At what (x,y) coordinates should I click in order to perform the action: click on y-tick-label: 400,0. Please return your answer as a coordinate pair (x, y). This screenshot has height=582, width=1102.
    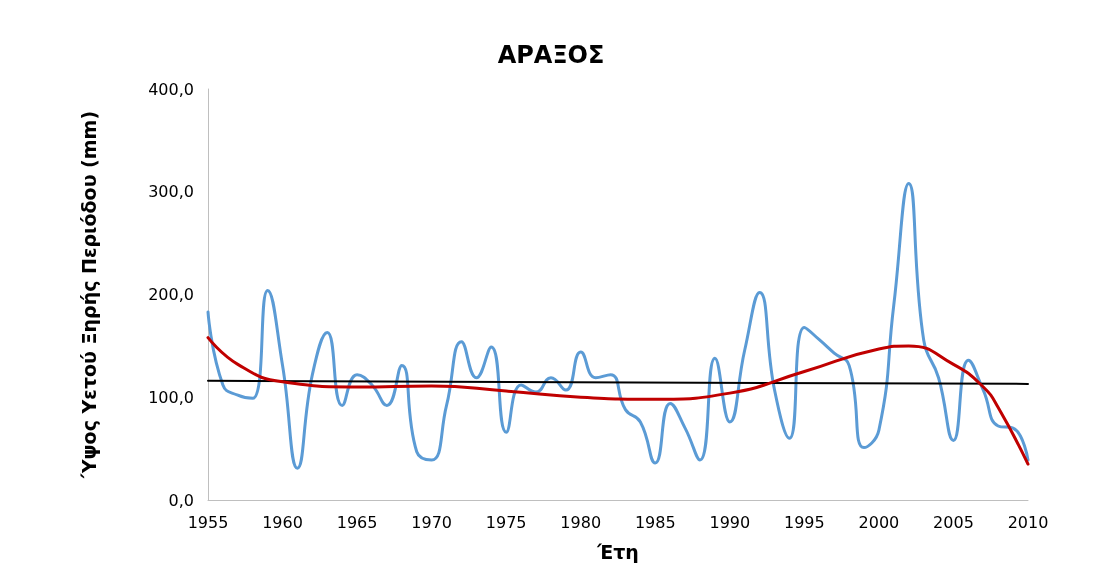
    Looking at the image, I should click on (171, 89).